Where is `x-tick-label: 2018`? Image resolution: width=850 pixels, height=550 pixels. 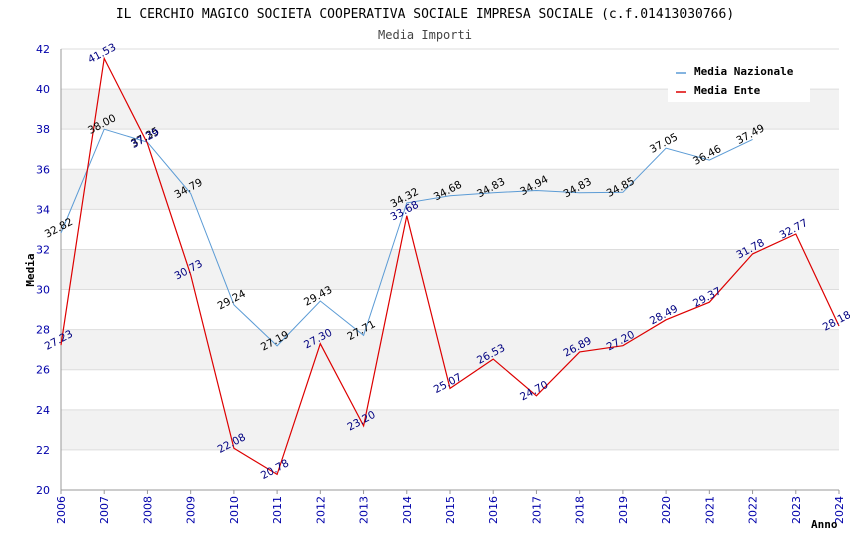 x-tick-label: 2018 is located at coordinates (580, 510).